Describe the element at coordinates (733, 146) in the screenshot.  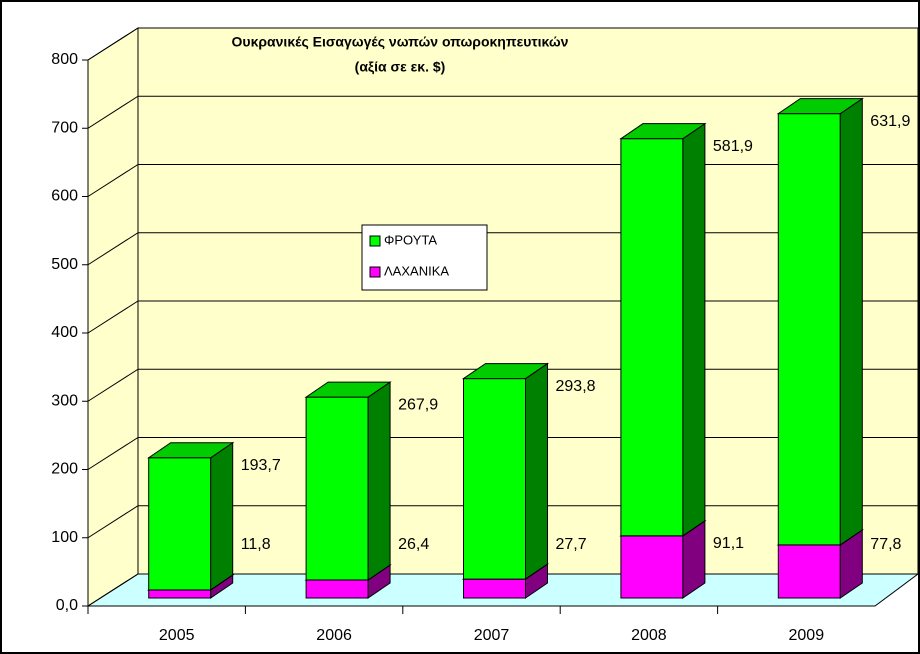
I see `data-label: 581,9` at that location.